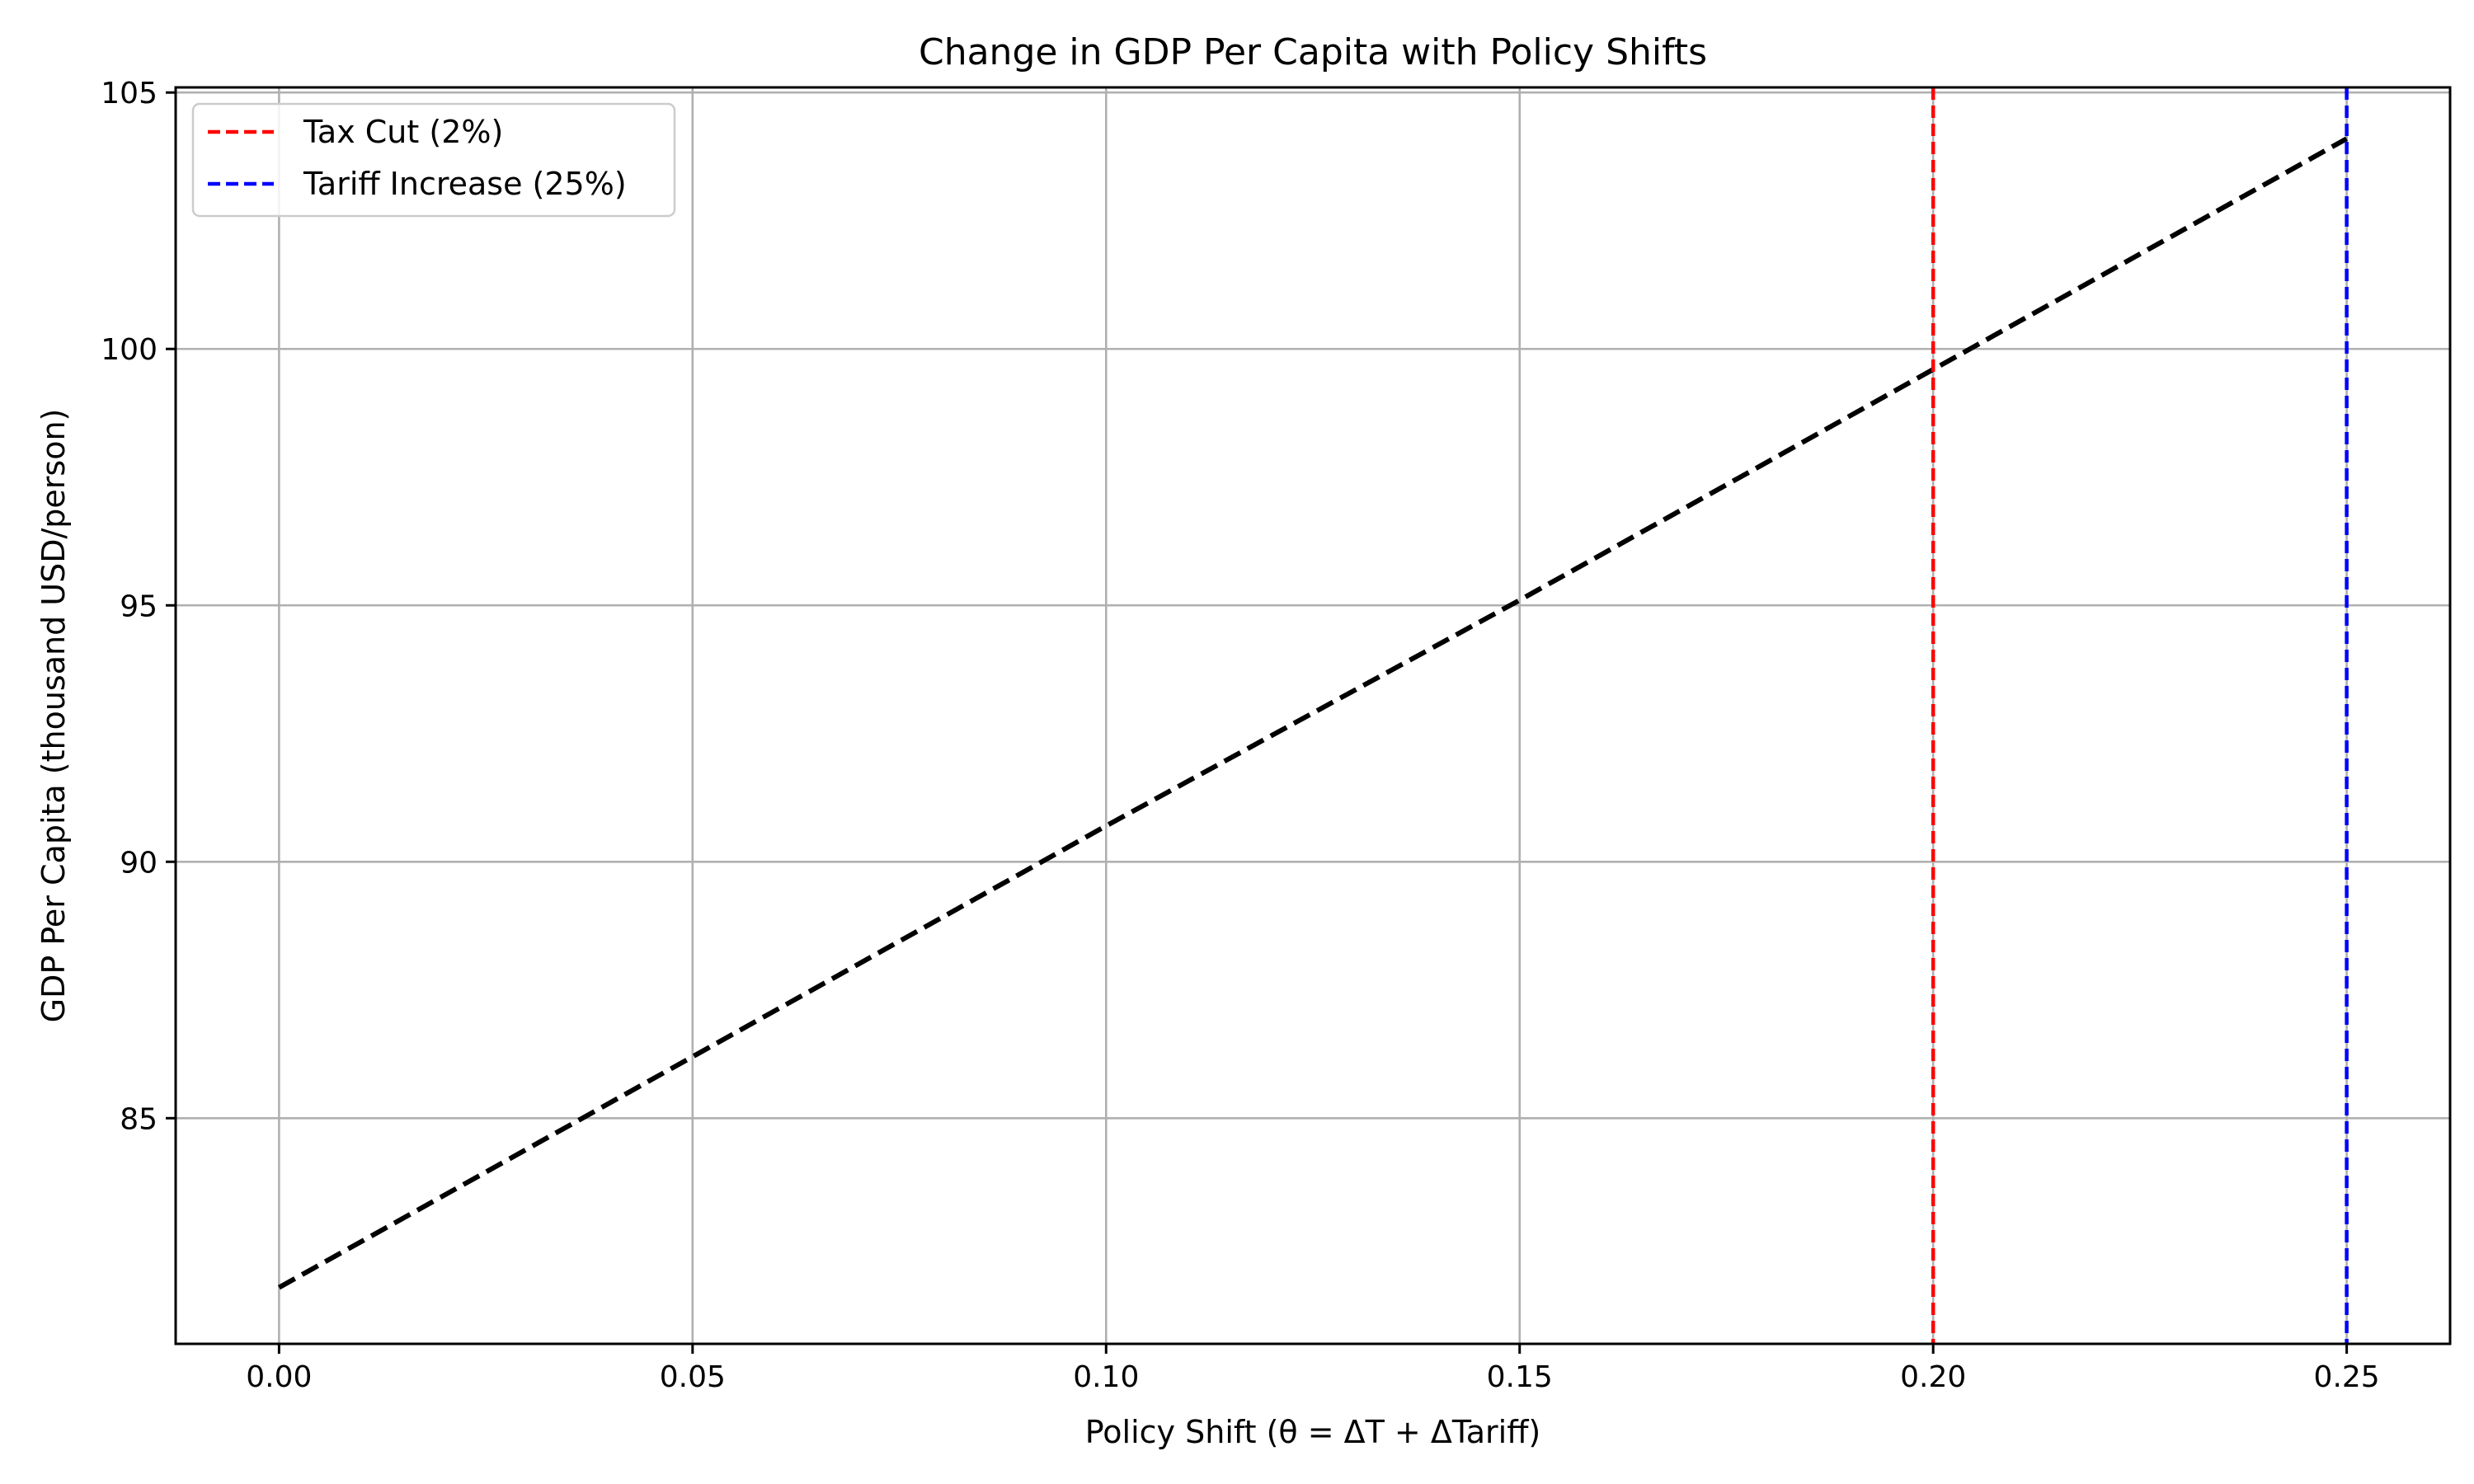 This screenshot has width=2474, height=1484. What do you see at coordinates (1520, 1377) in the screenshot?
I see `x-tick-label: 0.15` at bounding box center [1520, 1377].